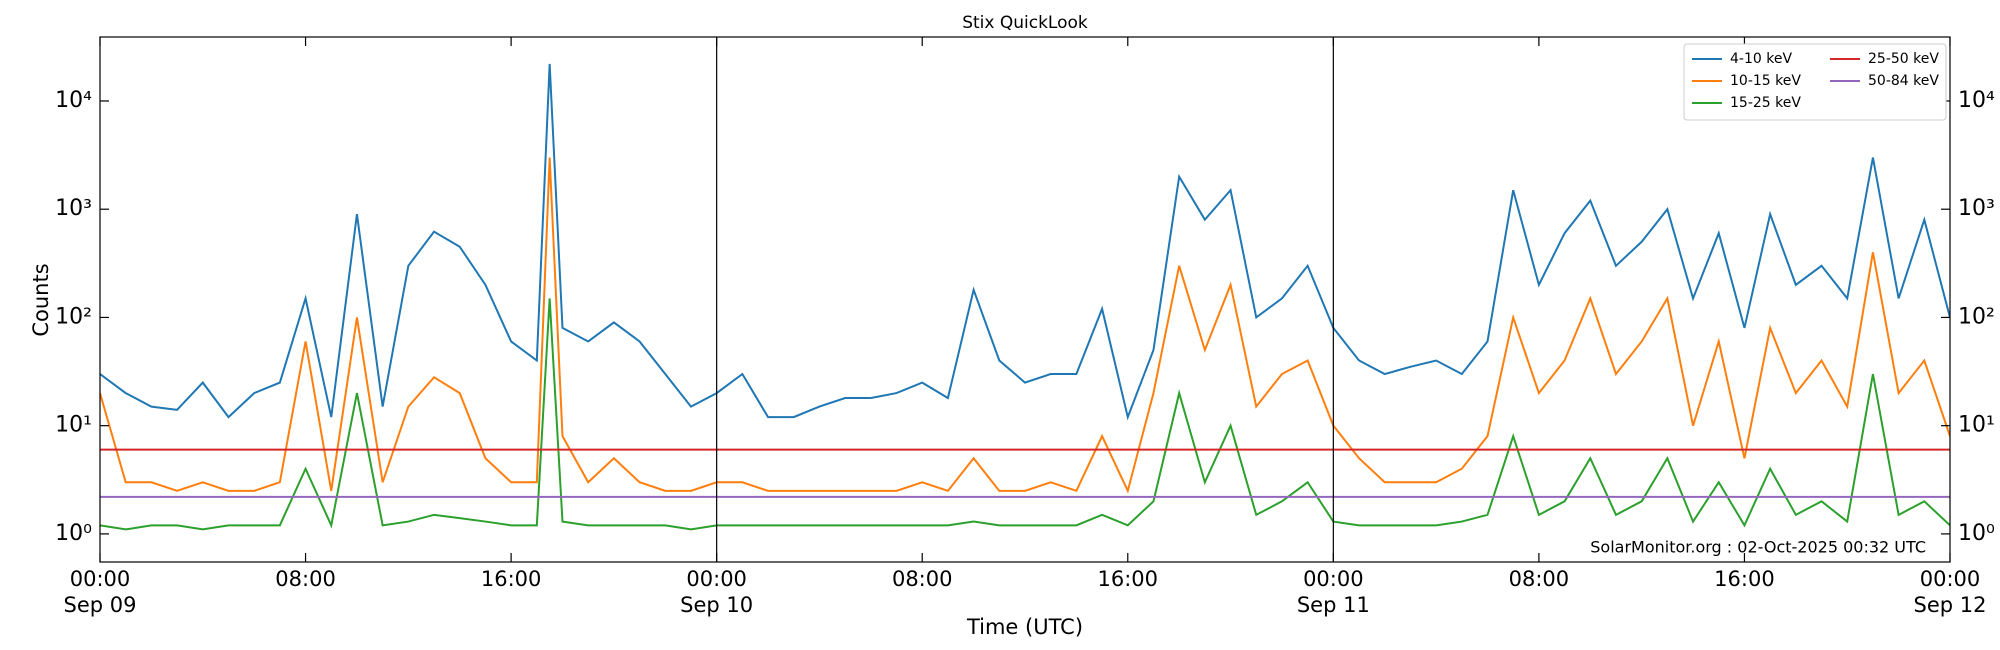 Image resolution: width=2000 pixels, height=650 pixels. I want to click on y-axis-label: Counts, so click(41, 299).